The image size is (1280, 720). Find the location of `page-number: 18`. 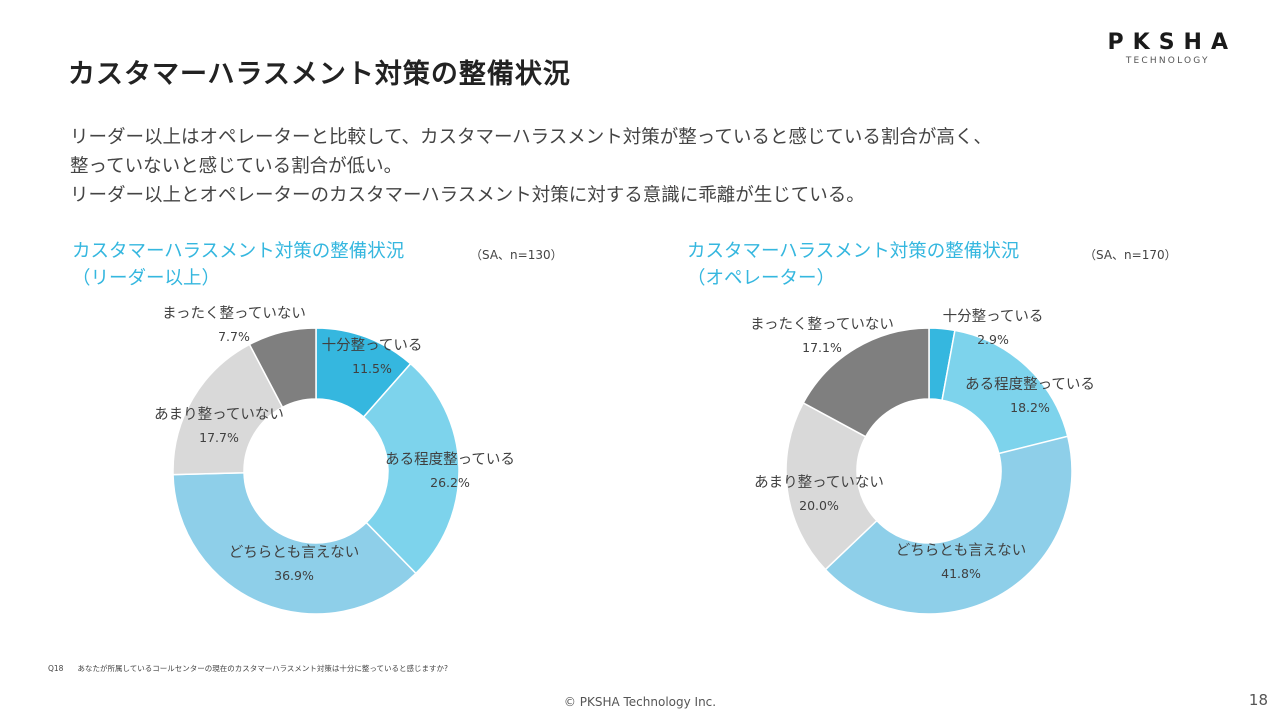

page-number: 18 is located at coordinates (1258, 700).